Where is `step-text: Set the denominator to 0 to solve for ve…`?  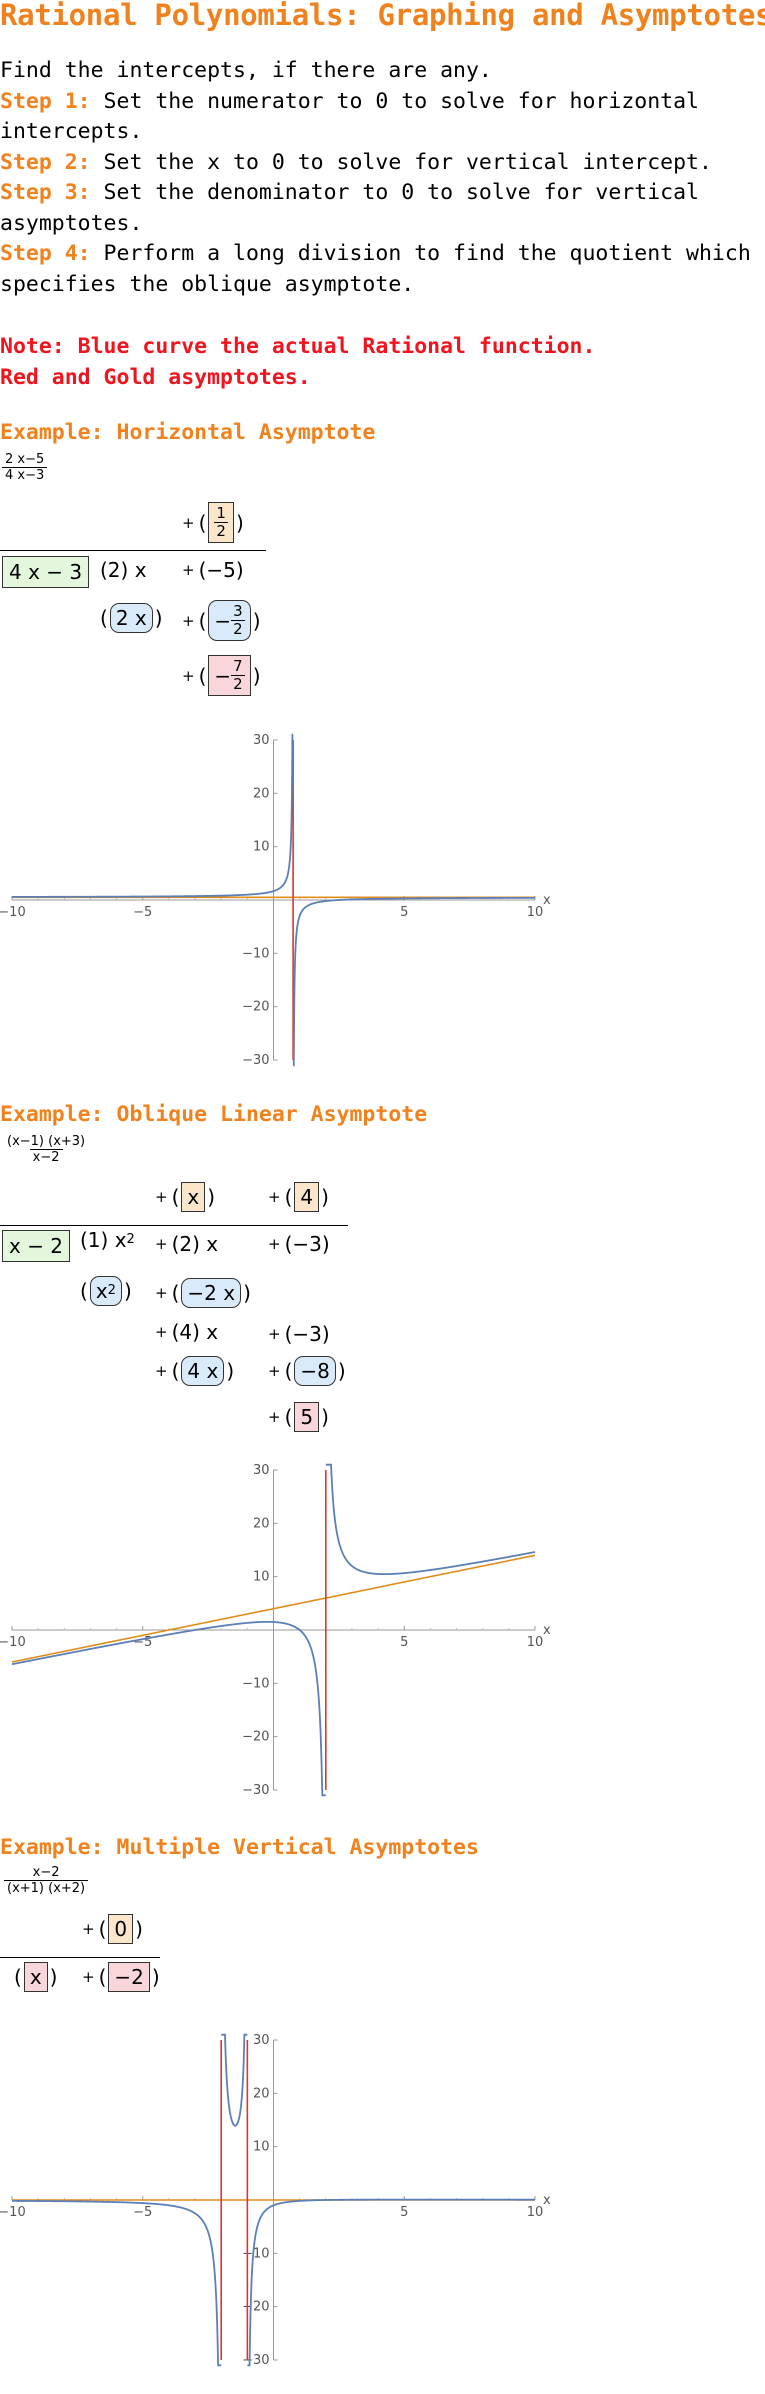 step-text: Set the denominator to 0 to solve for ve… is located at coordinates (349, 208).